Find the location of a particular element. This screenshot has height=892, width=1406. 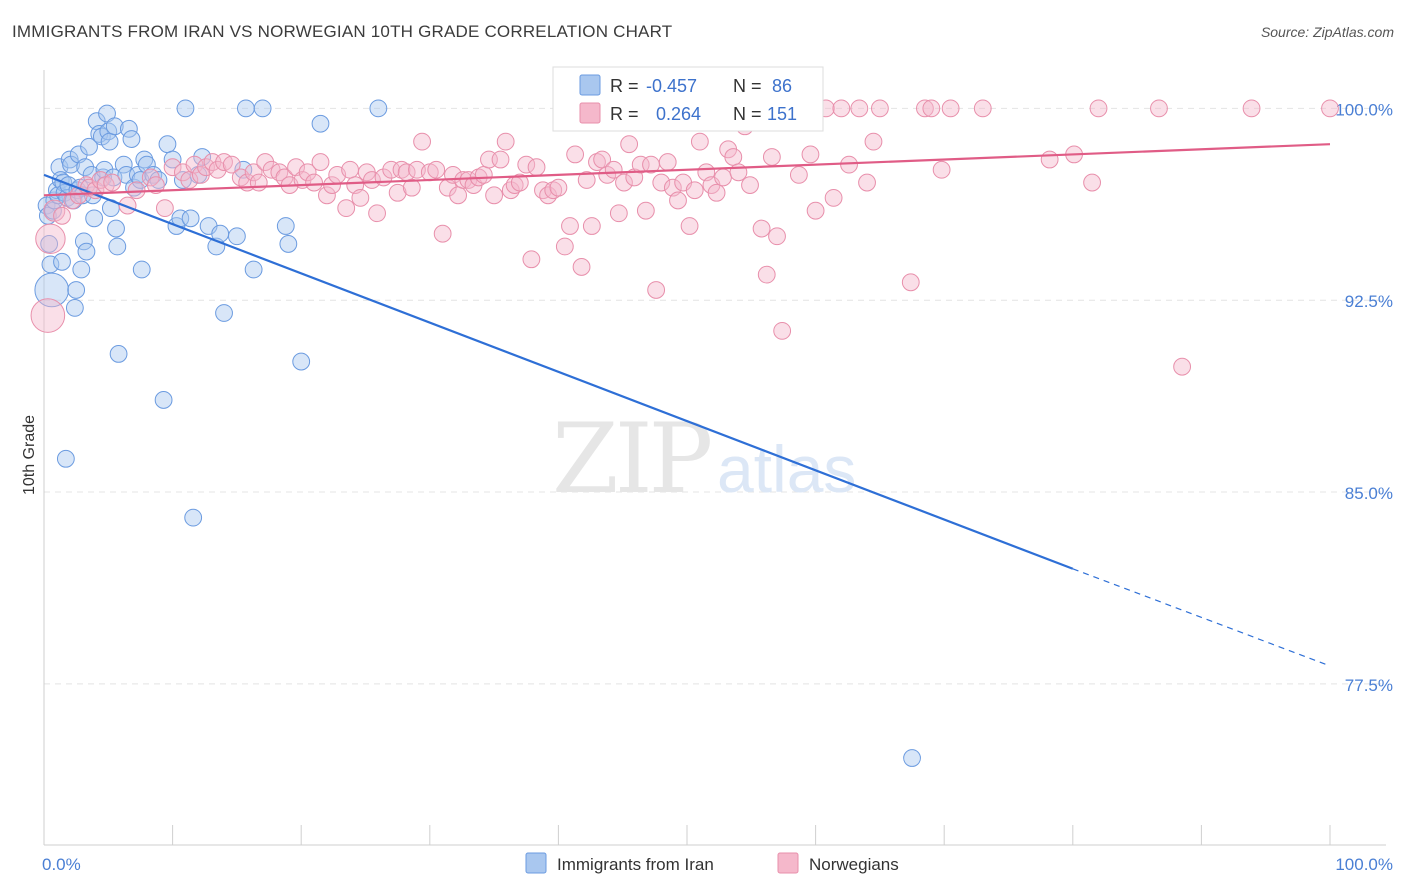

legend-swatch-pink is located at coordinates (590, 113).